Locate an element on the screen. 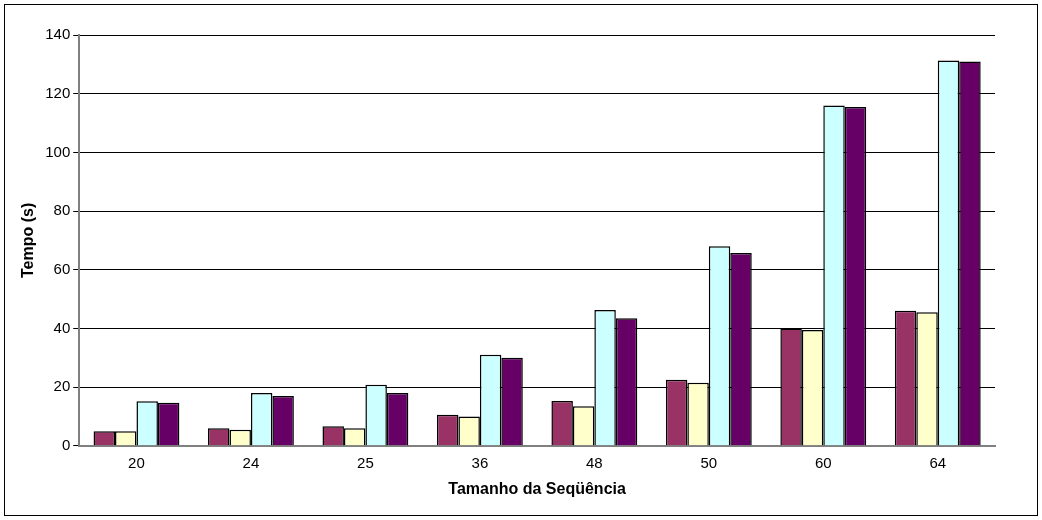 The height and width of the screenshot is (520, 1042). x-tick-label: 50 is located at coordinates (709, 462).